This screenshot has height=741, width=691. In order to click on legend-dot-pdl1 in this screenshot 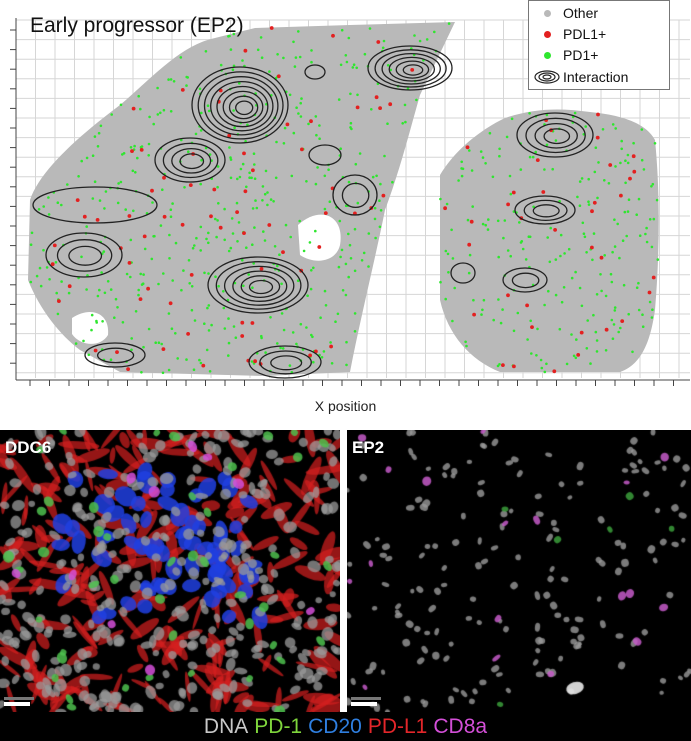, I will do `click(547, 34)`.